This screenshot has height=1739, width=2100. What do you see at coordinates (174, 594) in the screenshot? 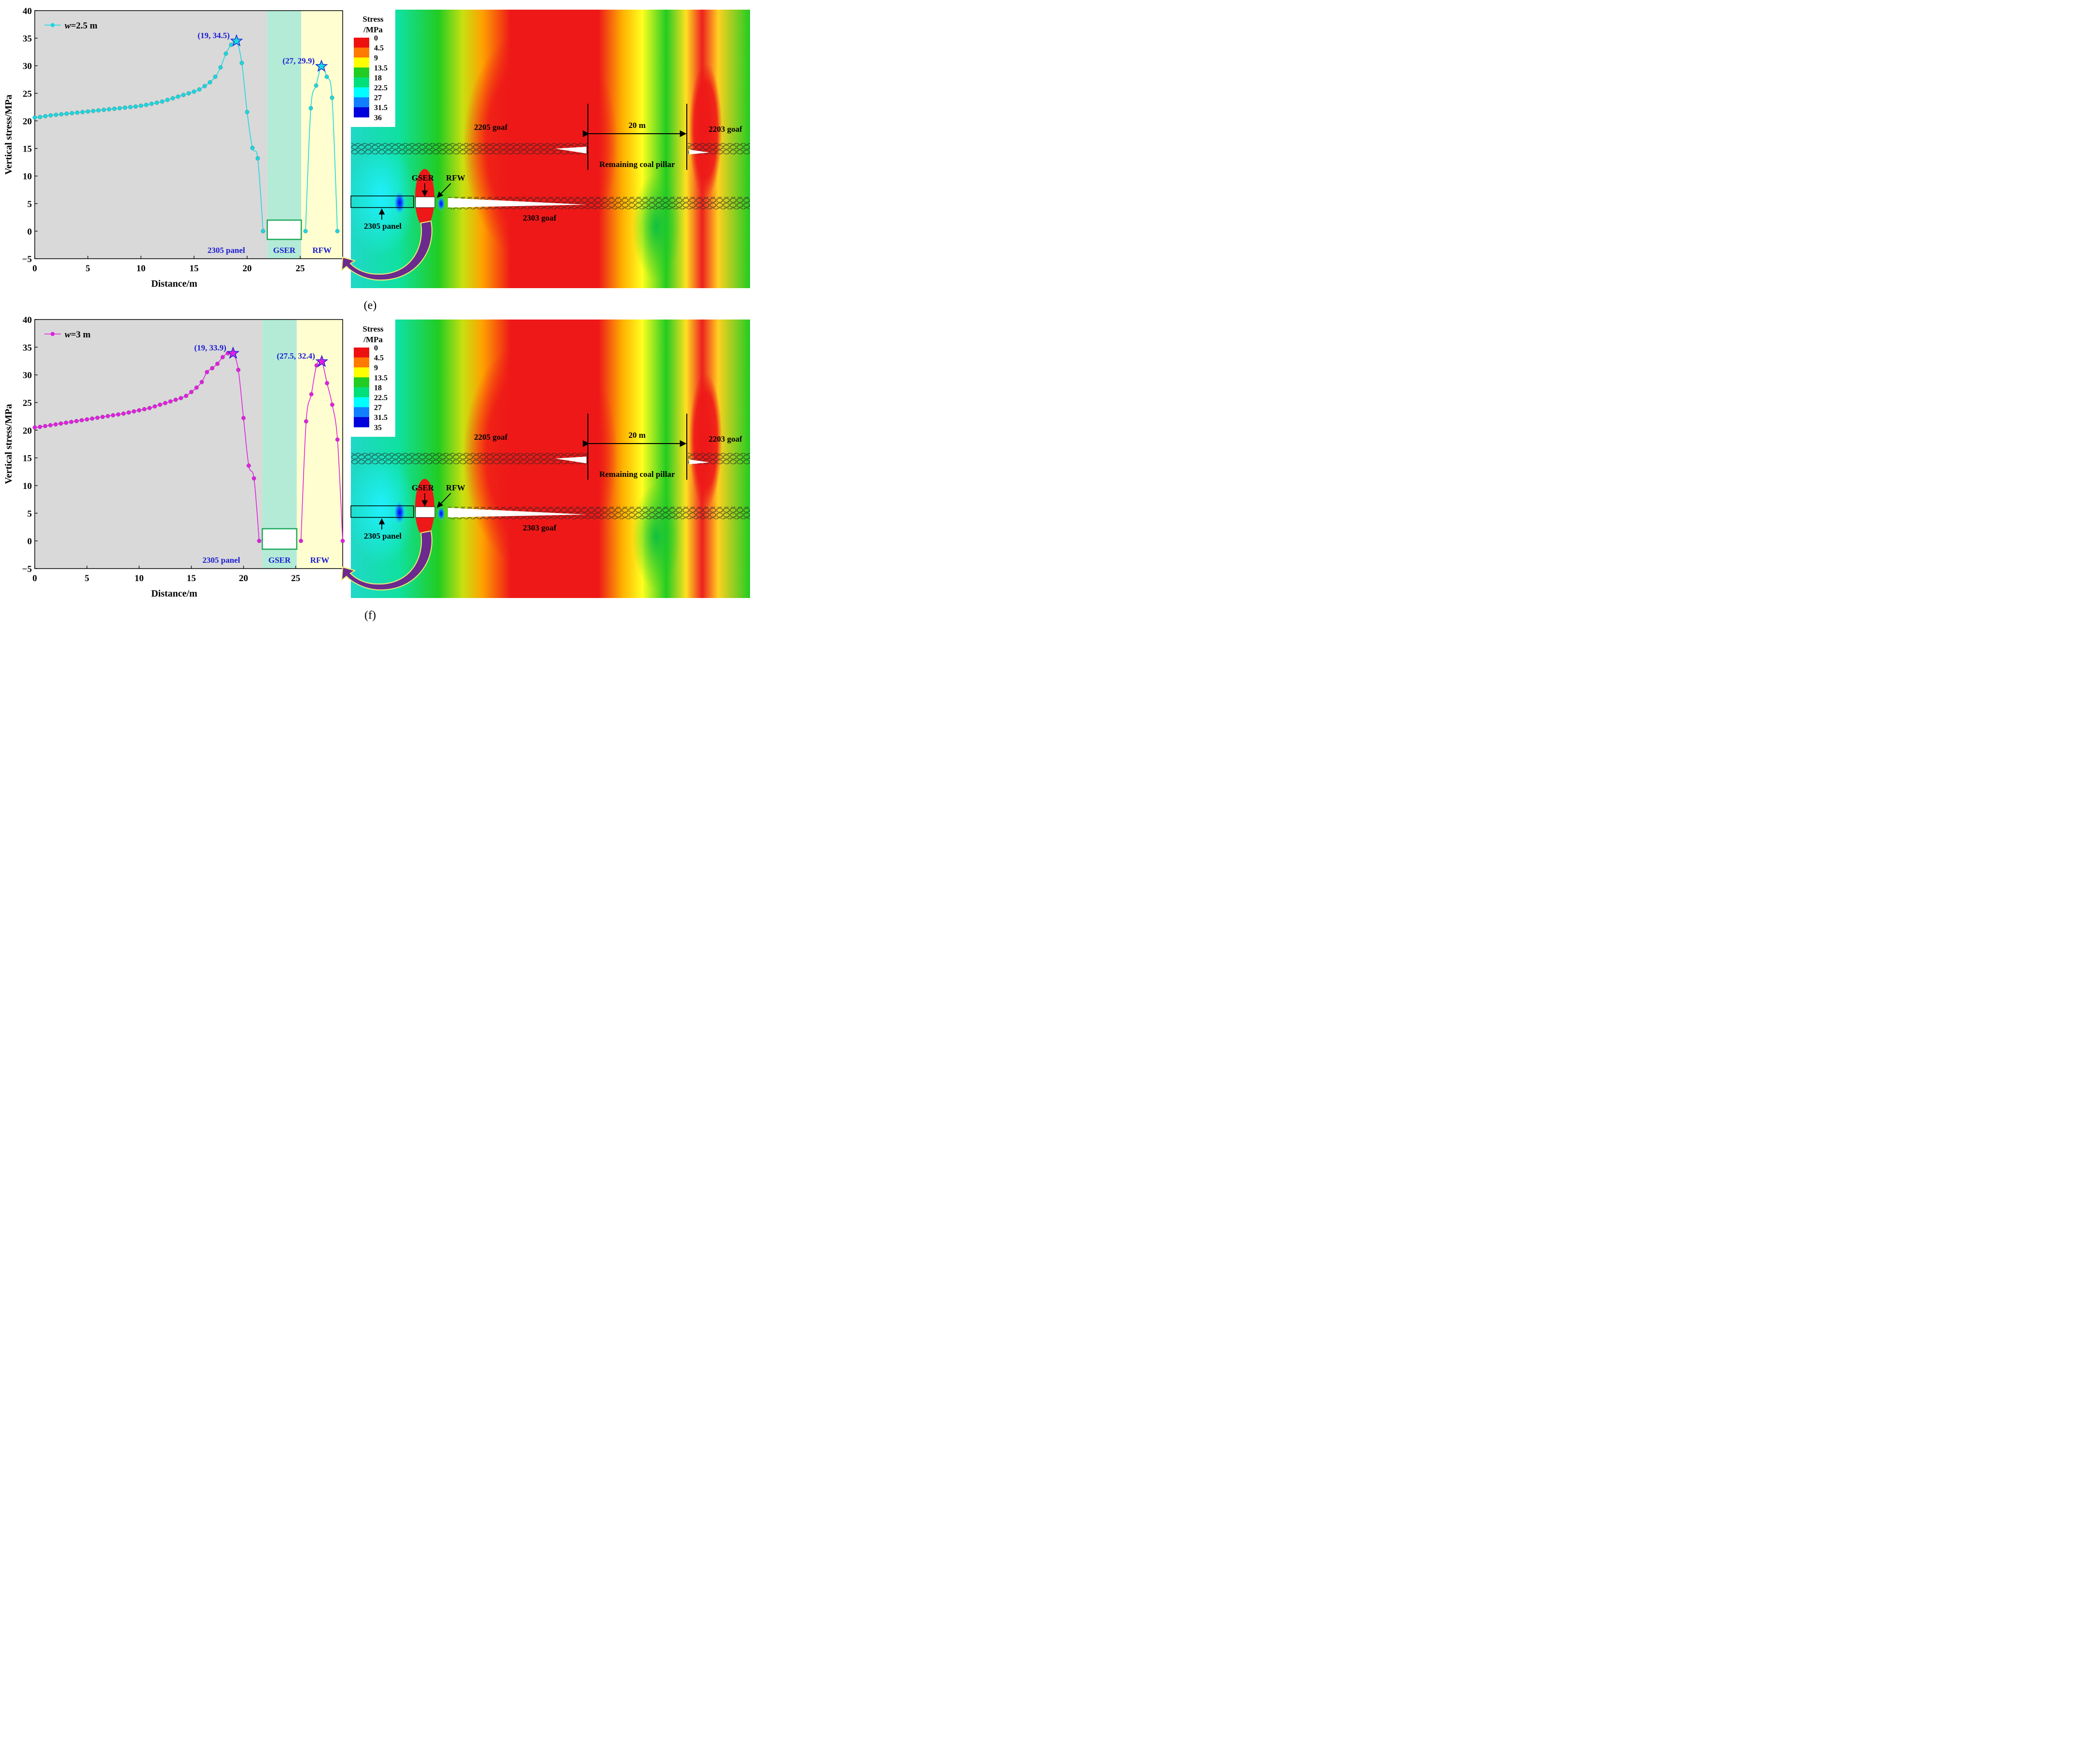
I see `x-axis-label: Distance/m` at bounding box center [174, 594].